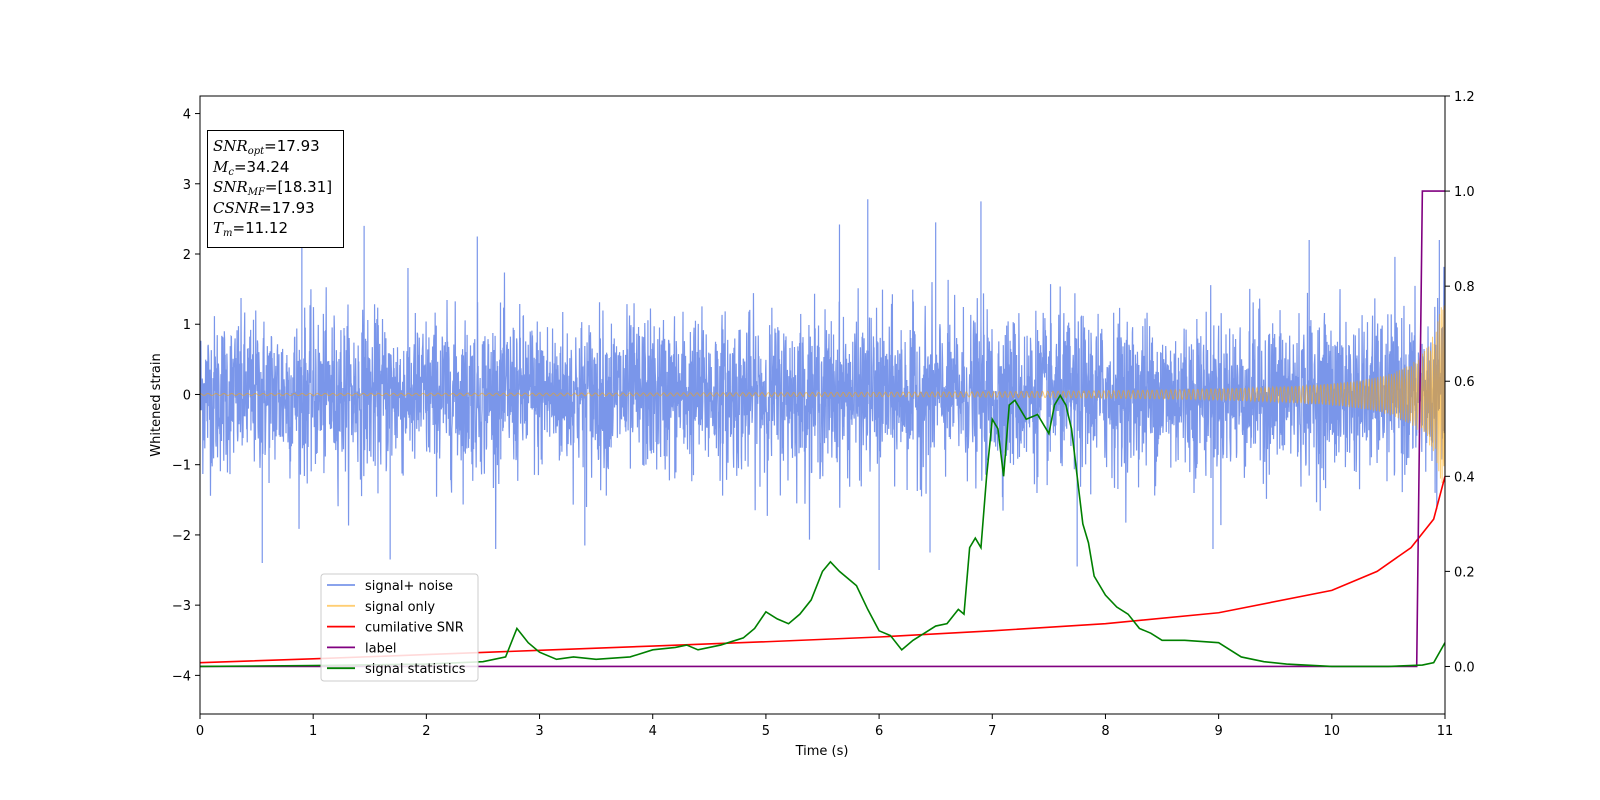  What do you see at coordinates (879, 731) in the screenshot?
I see `x-tick-label: 6` at bounding box center [879, 731].